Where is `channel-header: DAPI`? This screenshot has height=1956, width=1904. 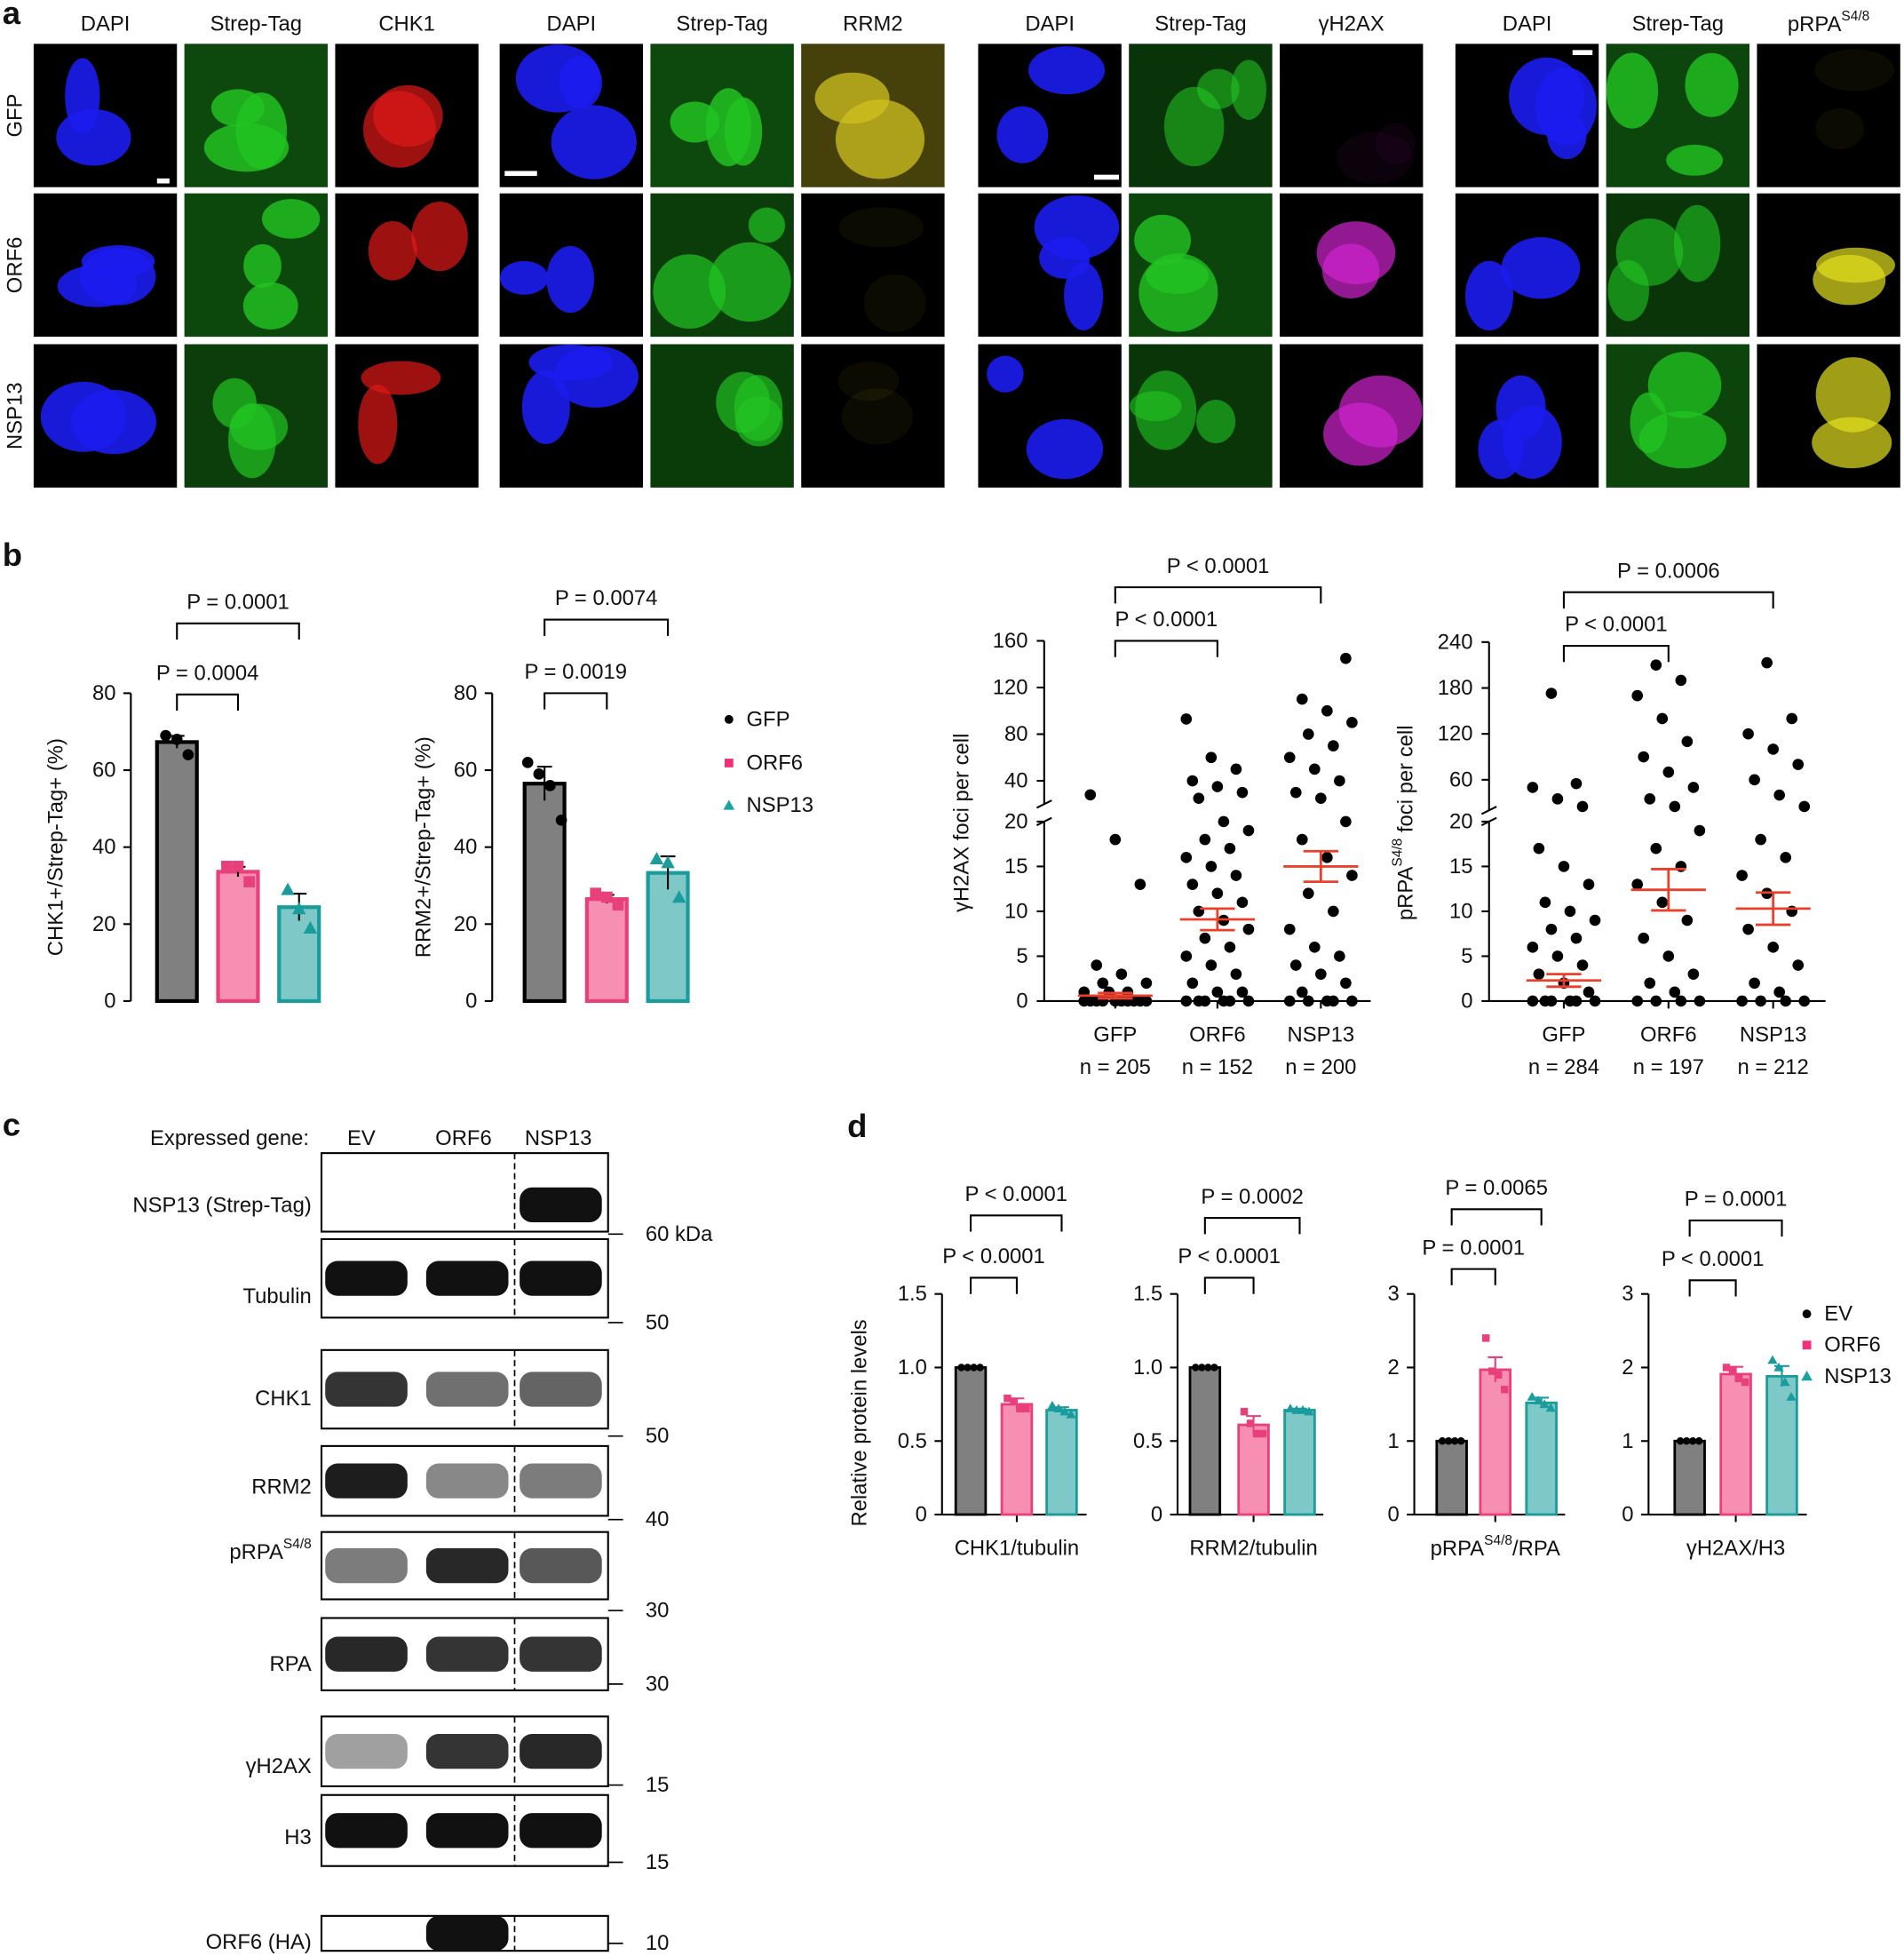 channel-header: DAPI is located at coordinates (572, 24).